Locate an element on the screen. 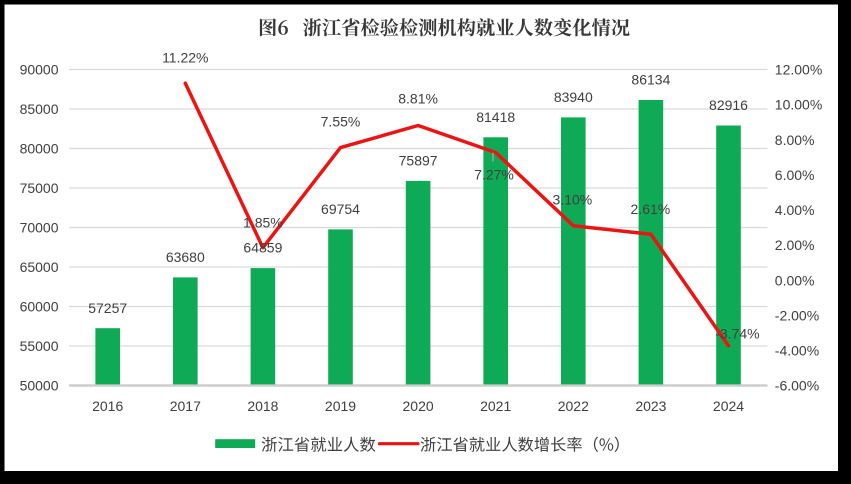 This screenshot has width=851, height=484. svg-text: 7.27% is located at coordinates (494, 175).